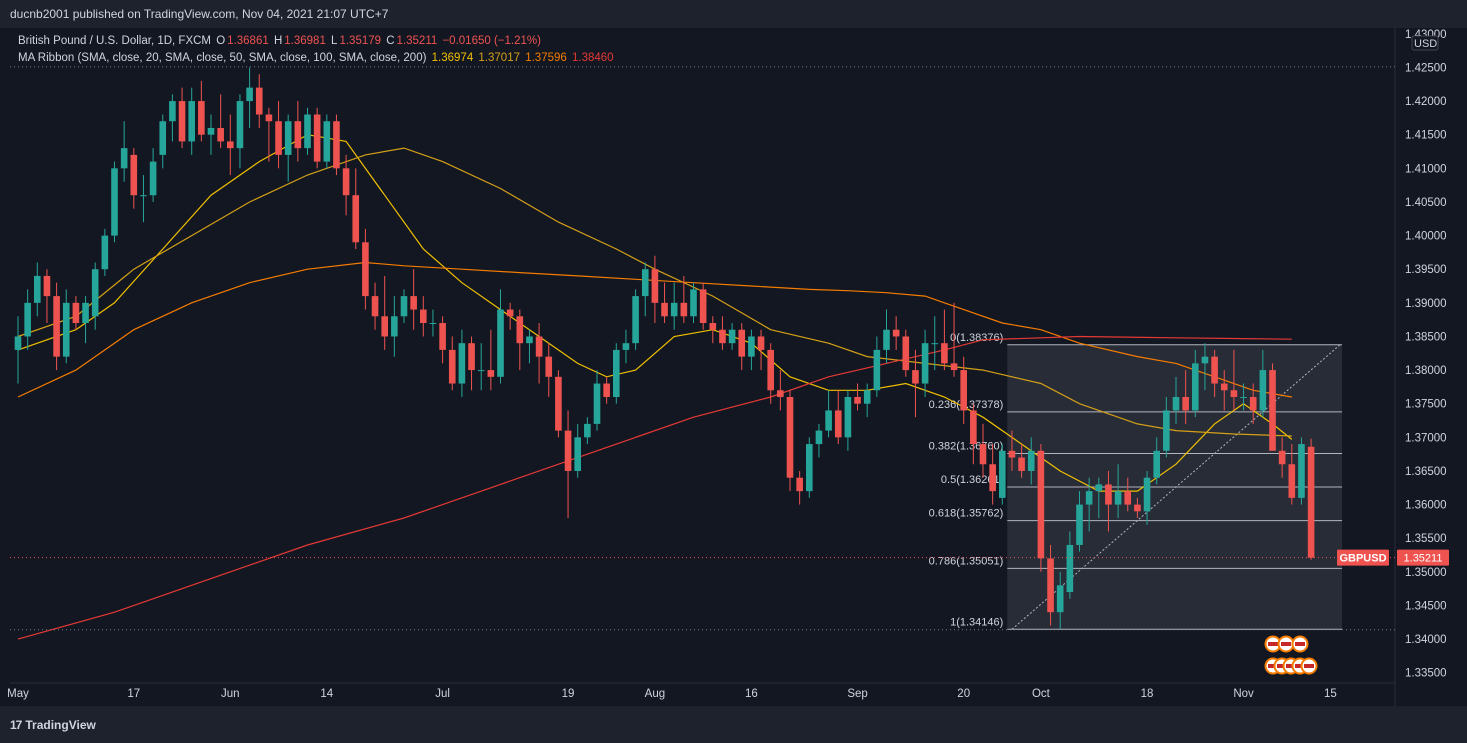  What do you see at coordinates (1426, 573) in the screenshot?
I see `y-tick-label: 1.35000` at bounding box center [1426, 573].